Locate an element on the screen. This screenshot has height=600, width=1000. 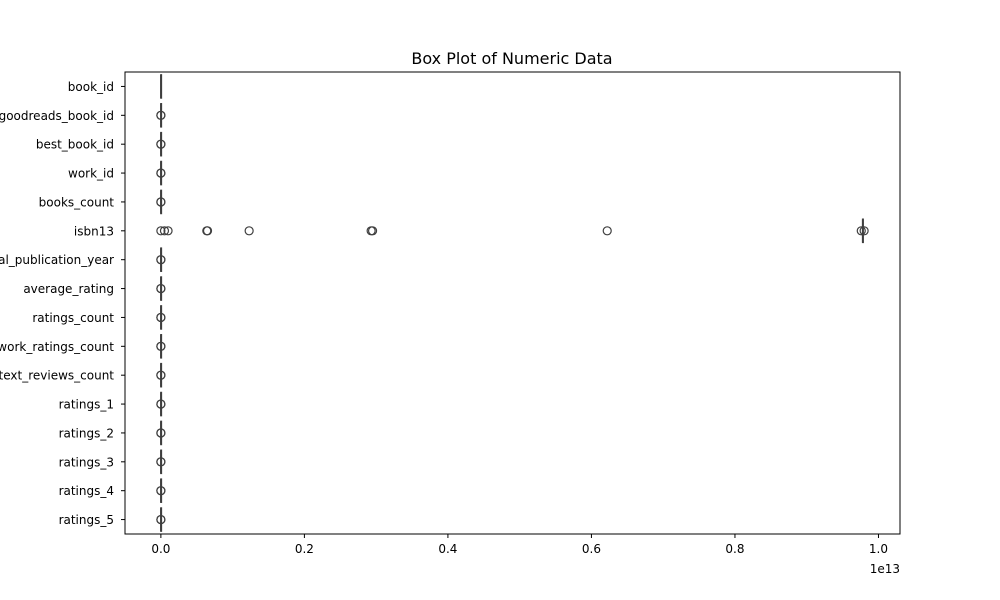
x-tick-label: 0.4 is located at coordinates (447, 549).